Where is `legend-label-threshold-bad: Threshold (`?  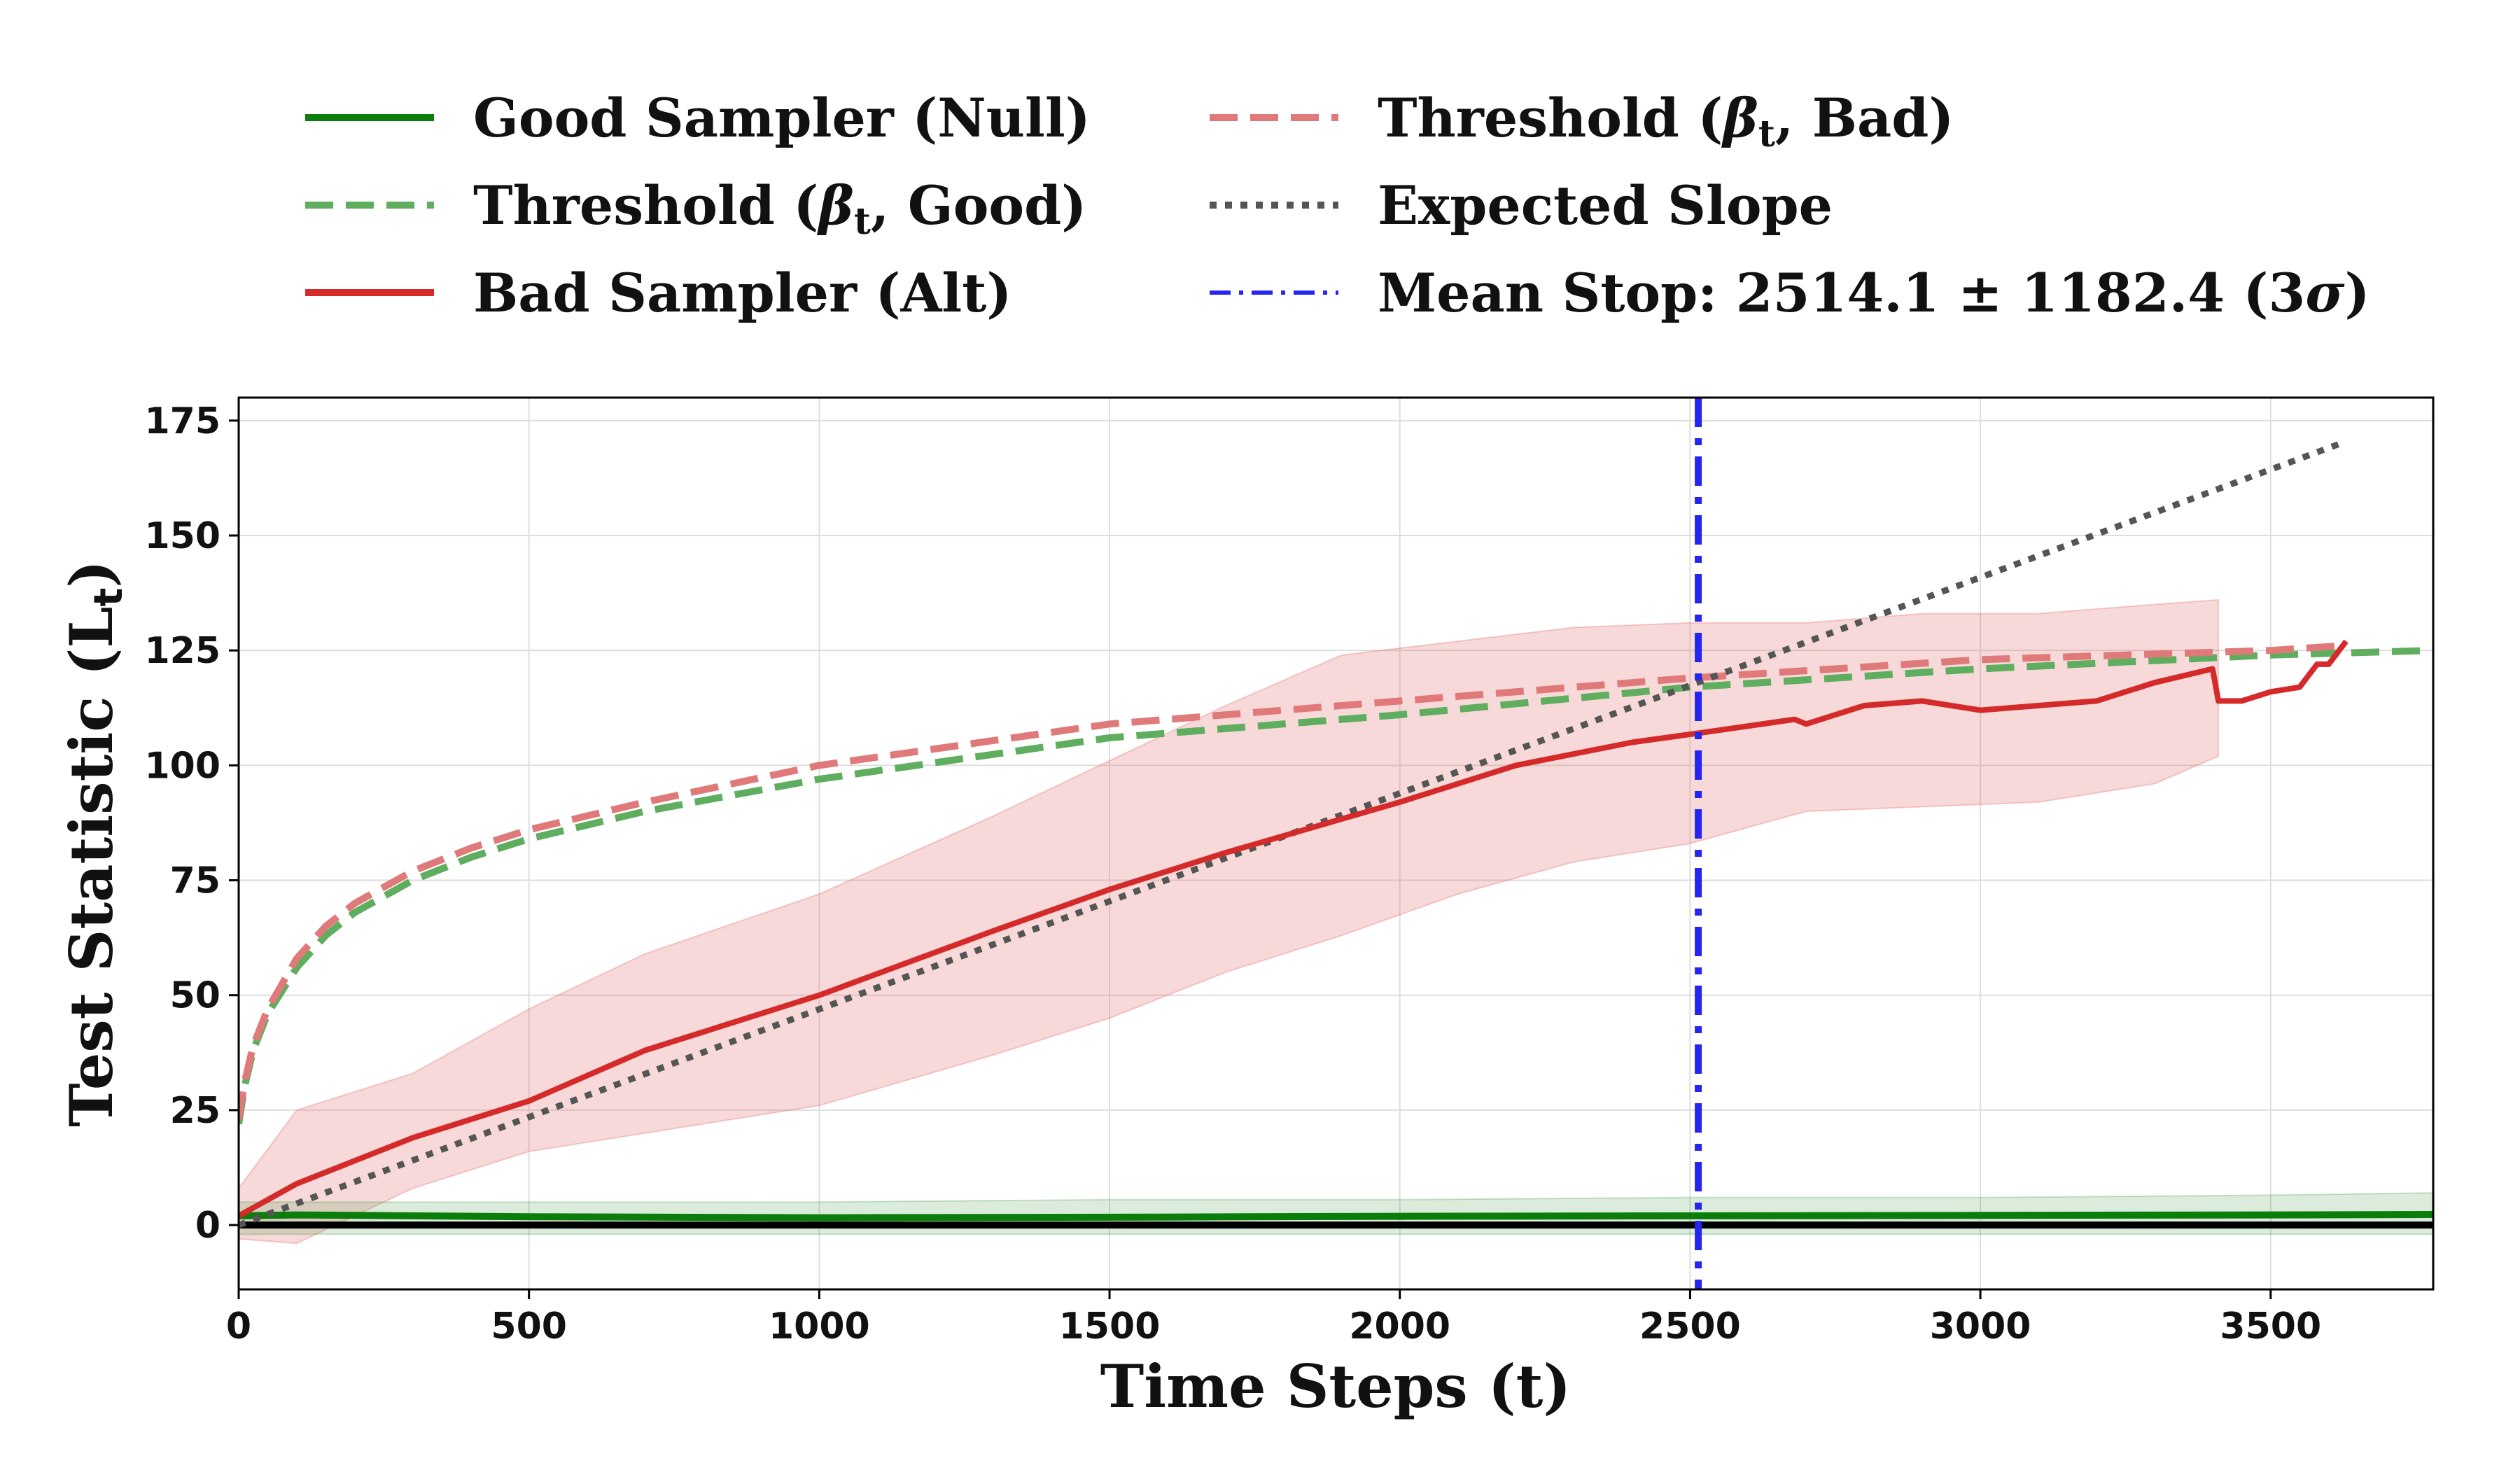 legend-label-threshold-bad: Threshold ( is located at coordinates (1550, 118).